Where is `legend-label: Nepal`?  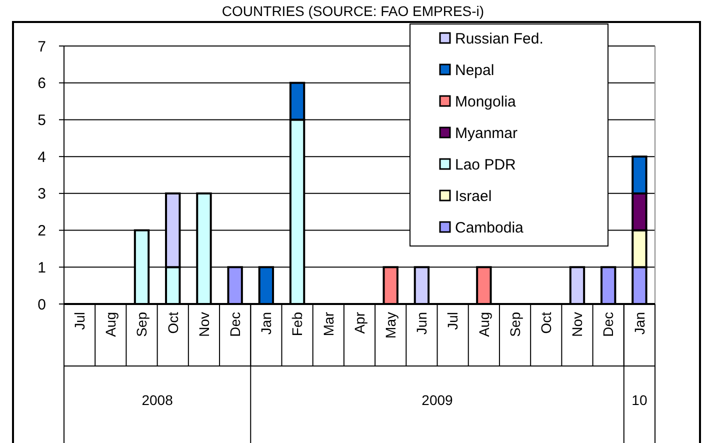
legend-label: Nepal is located at coordinates (474, 70).